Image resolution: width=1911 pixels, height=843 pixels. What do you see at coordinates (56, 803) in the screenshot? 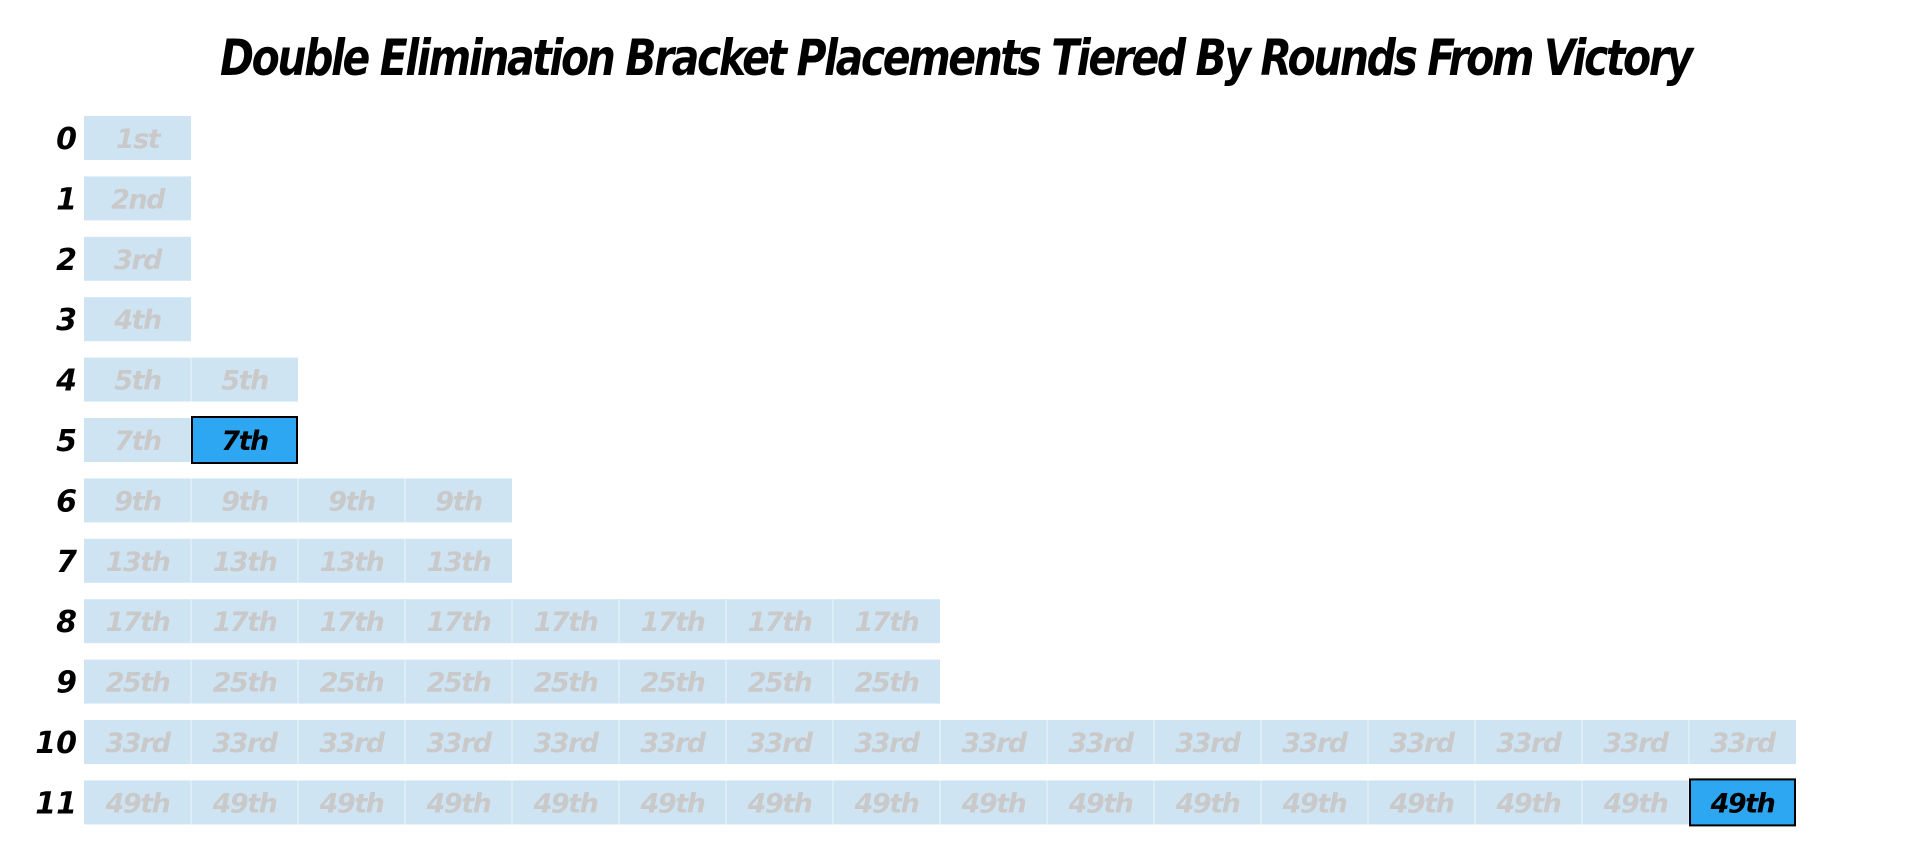
I see `row-label: 11` at bounding box center [56, 803].